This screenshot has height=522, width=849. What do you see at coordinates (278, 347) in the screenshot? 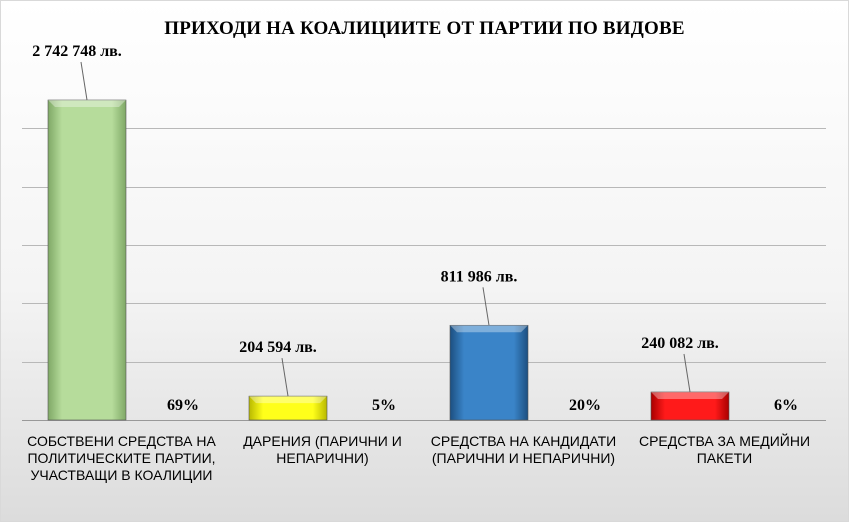
I see `value-label: 204 594 лв.` at bounding box center [278, 347].